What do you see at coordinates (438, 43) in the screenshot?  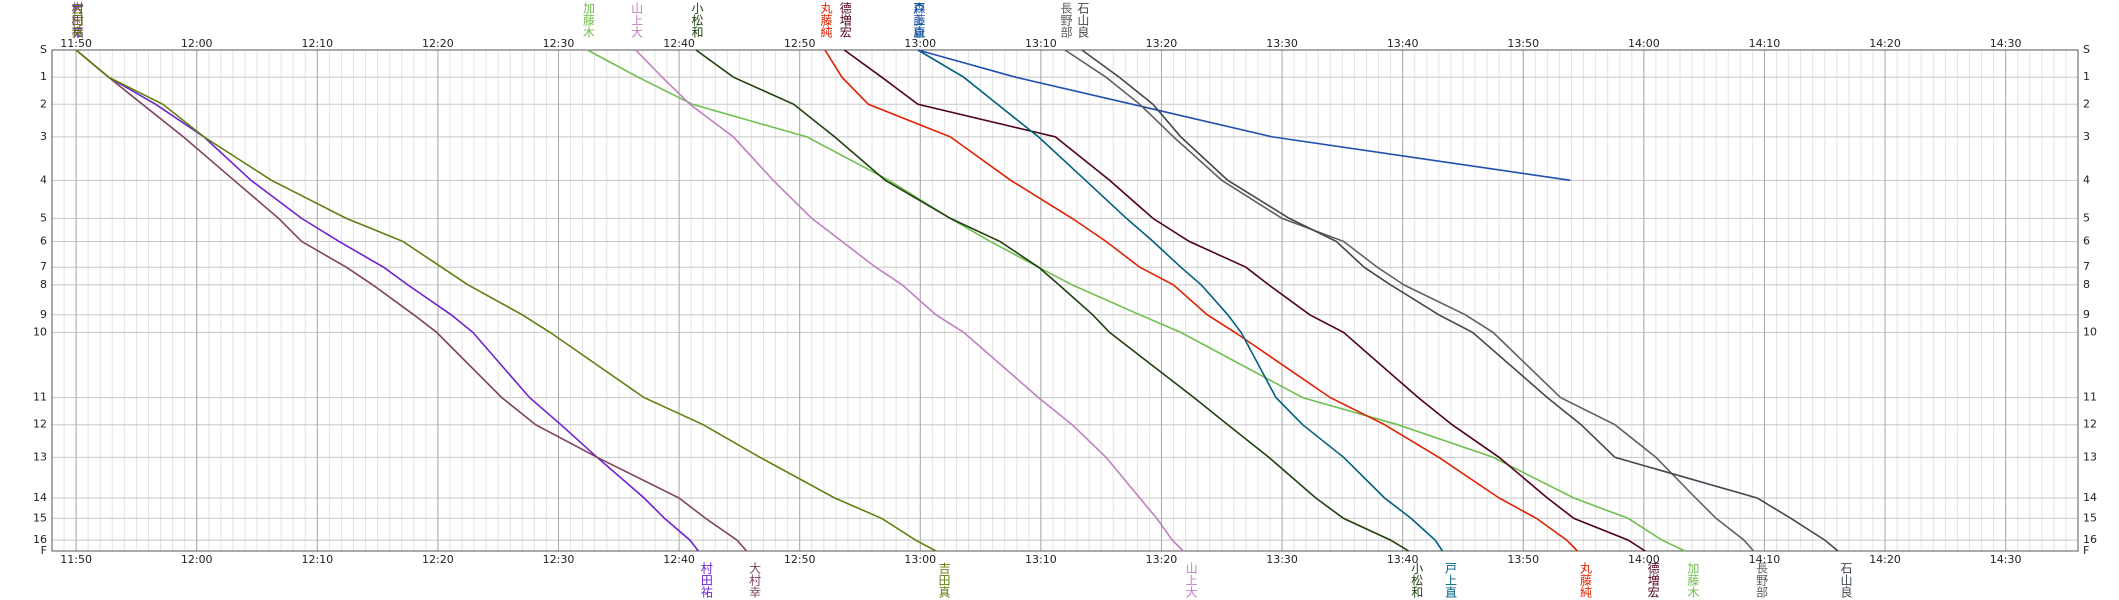 I see `x-tick-label-top: 12:20` at bounding box center [438, 43].